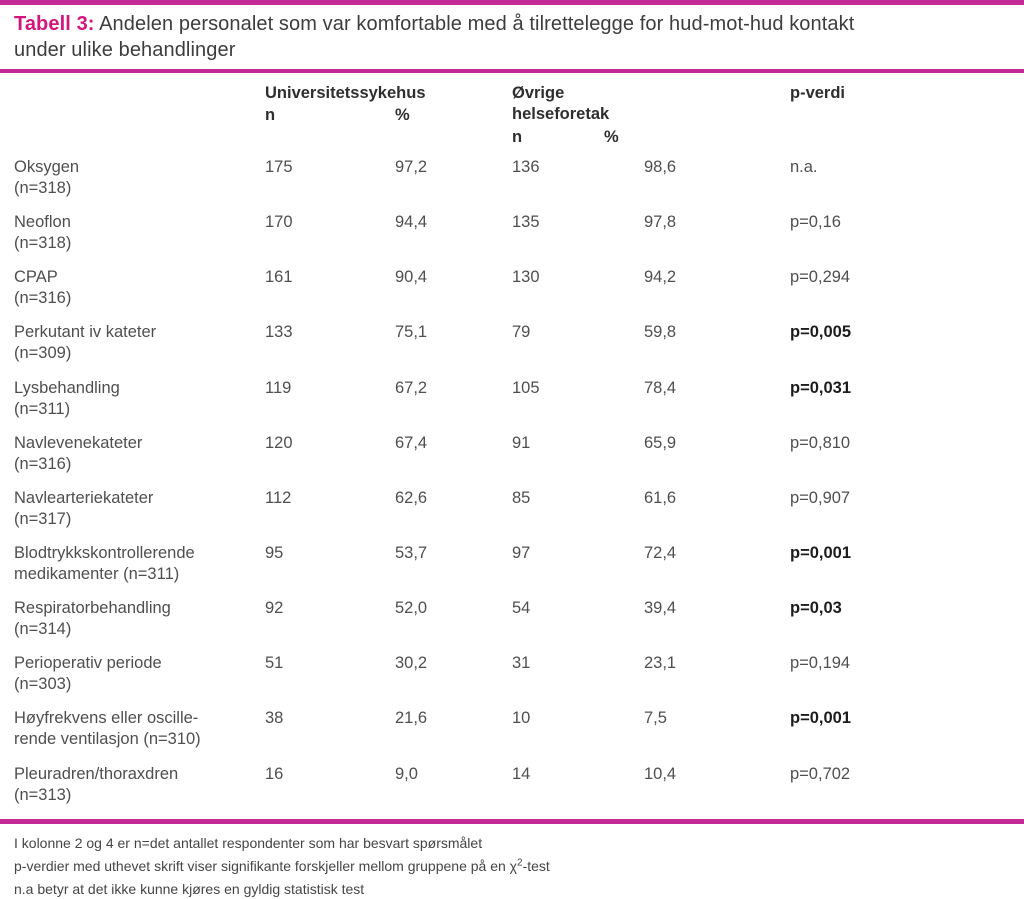 The height and width of the screenshot is (899, 1024). What do you see at coordinates (139, 233) in the screenshot?
I see `row-treatment-label: Neoflon (n=318)` at bounding box center [139, 233].